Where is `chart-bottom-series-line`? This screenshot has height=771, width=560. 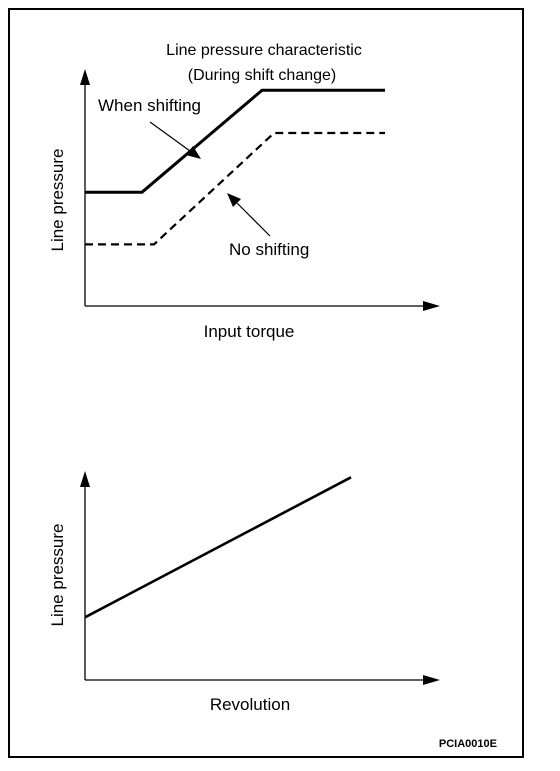
chart-bottom-series-line is located at coordinates (218, 547).